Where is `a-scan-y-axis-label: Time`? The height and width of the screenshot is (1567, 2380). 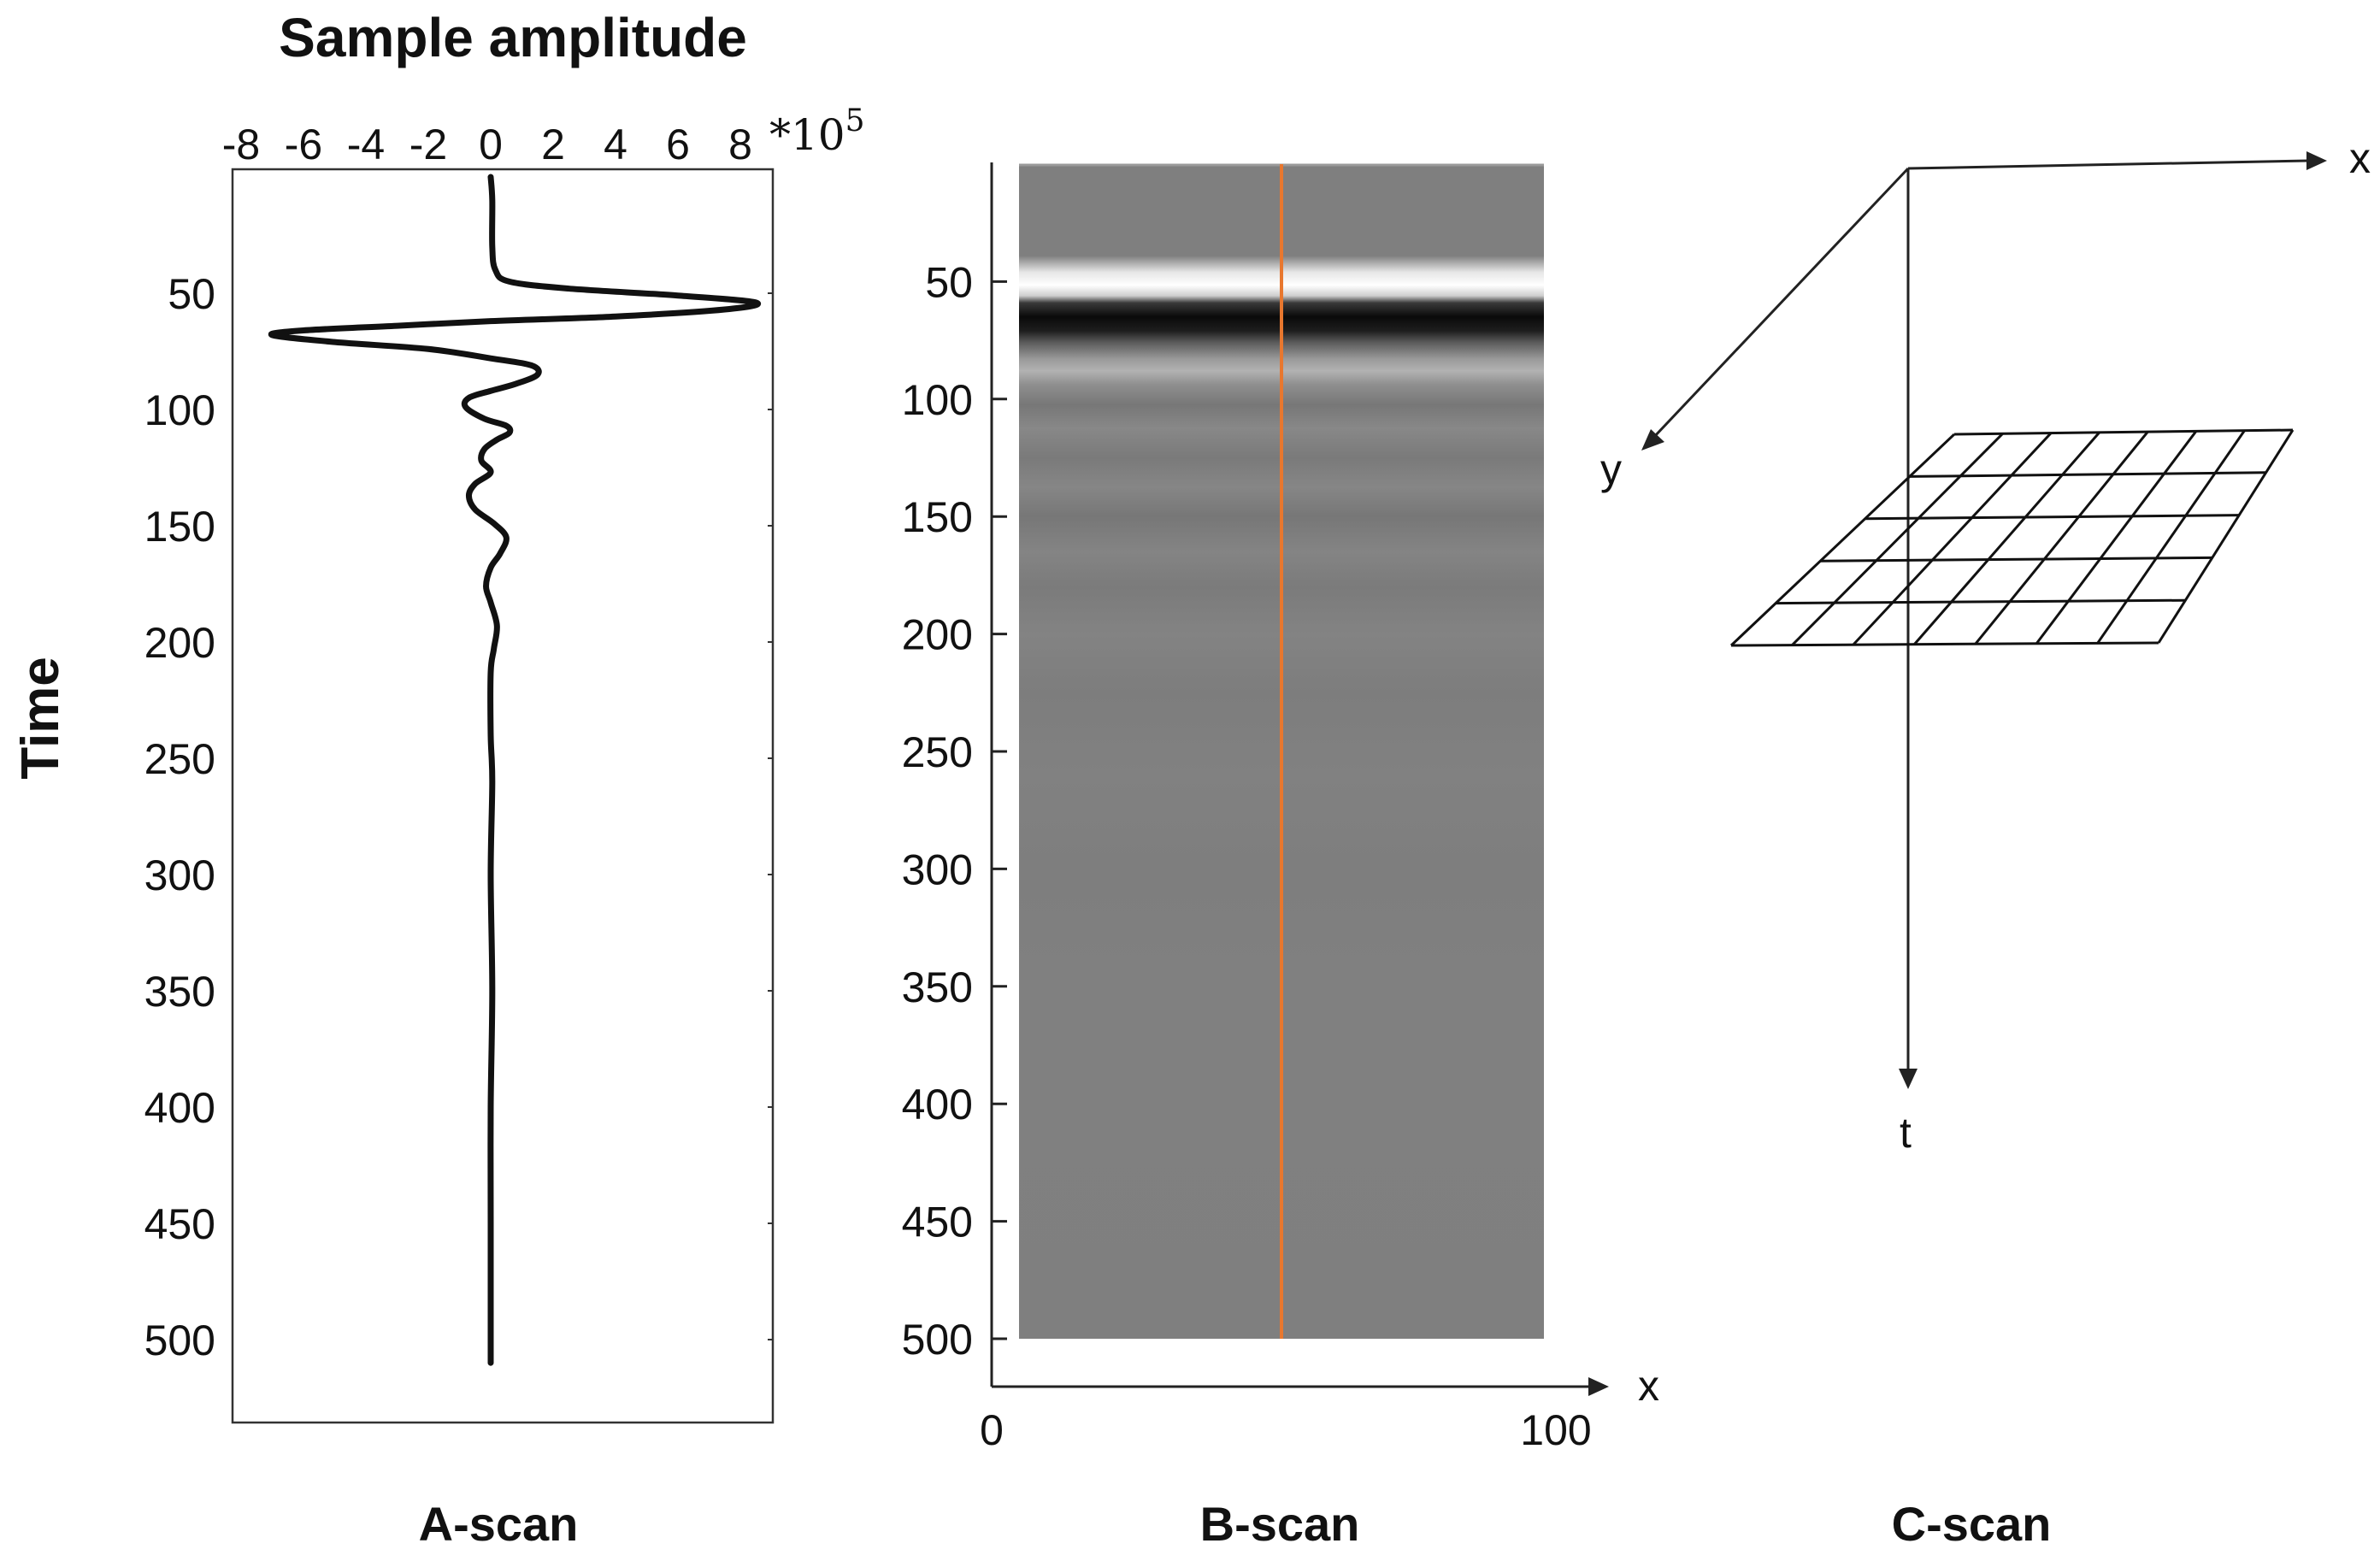
a-scan-y-axis-label: Time is located at coordinates (41, 718).